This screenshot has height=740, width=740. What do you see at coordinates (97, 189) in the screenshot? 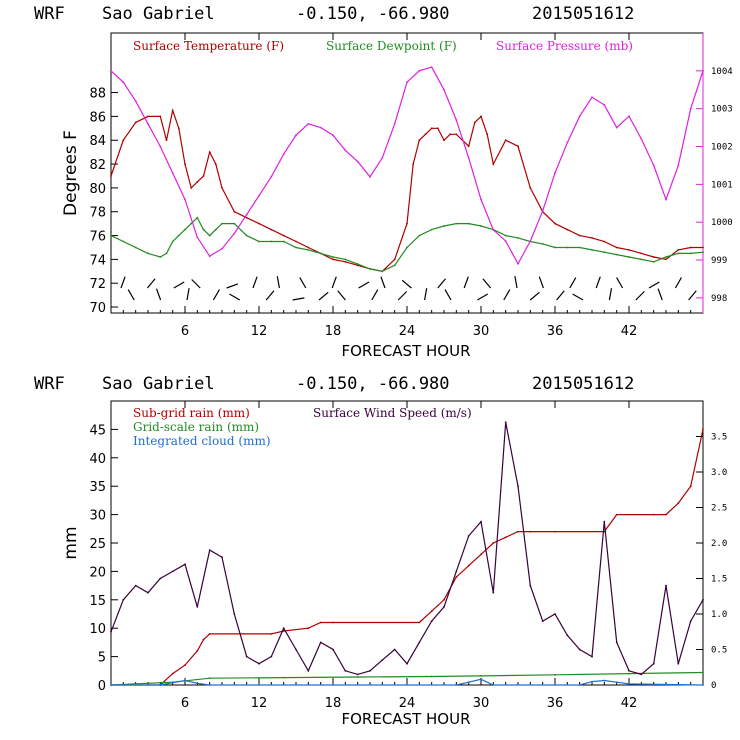
I see `y-tick-label: 80` at bounding box center [97, 189].